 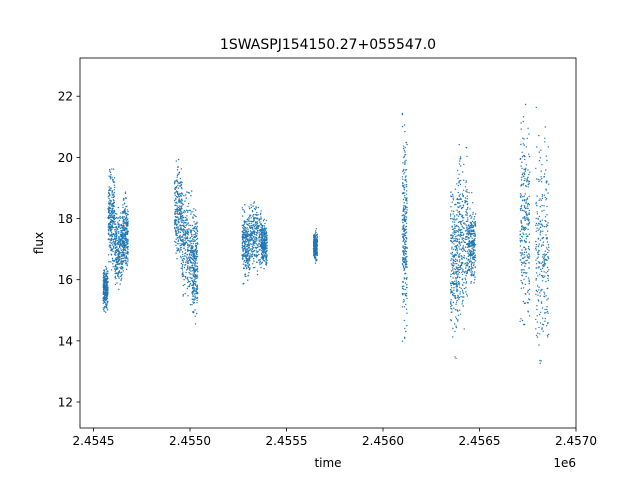 What do you see at coordinates (564, 463) in the screenshot?
I see `x-axis-offset-label: 1e6` at bounding box center [564, 463].